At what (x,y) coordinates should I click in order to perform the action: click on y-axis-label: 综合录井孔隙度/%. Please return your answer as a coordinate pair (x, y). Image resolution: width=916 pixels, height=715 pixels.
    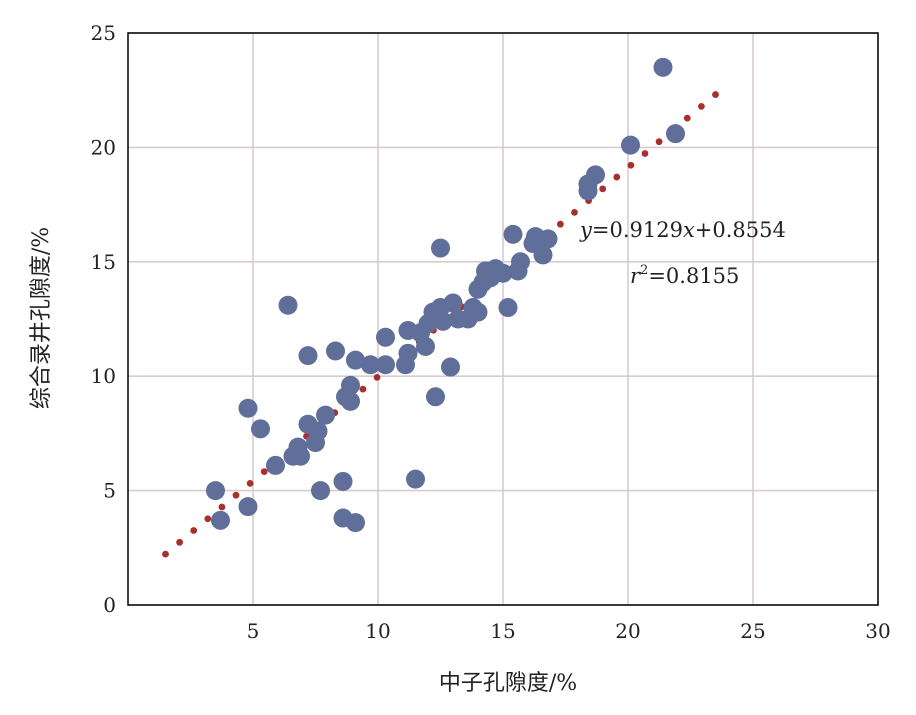
    Looking at the image, I should click on (41, 318).